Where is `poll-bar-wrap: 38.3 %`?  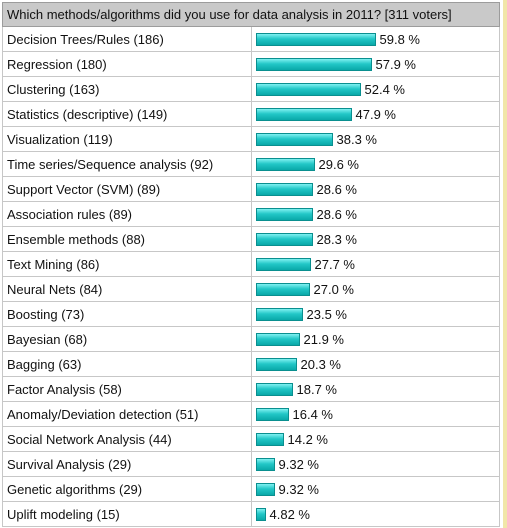 poll-bar-wrap: 38.3 % is located at coordinates (377, 139).